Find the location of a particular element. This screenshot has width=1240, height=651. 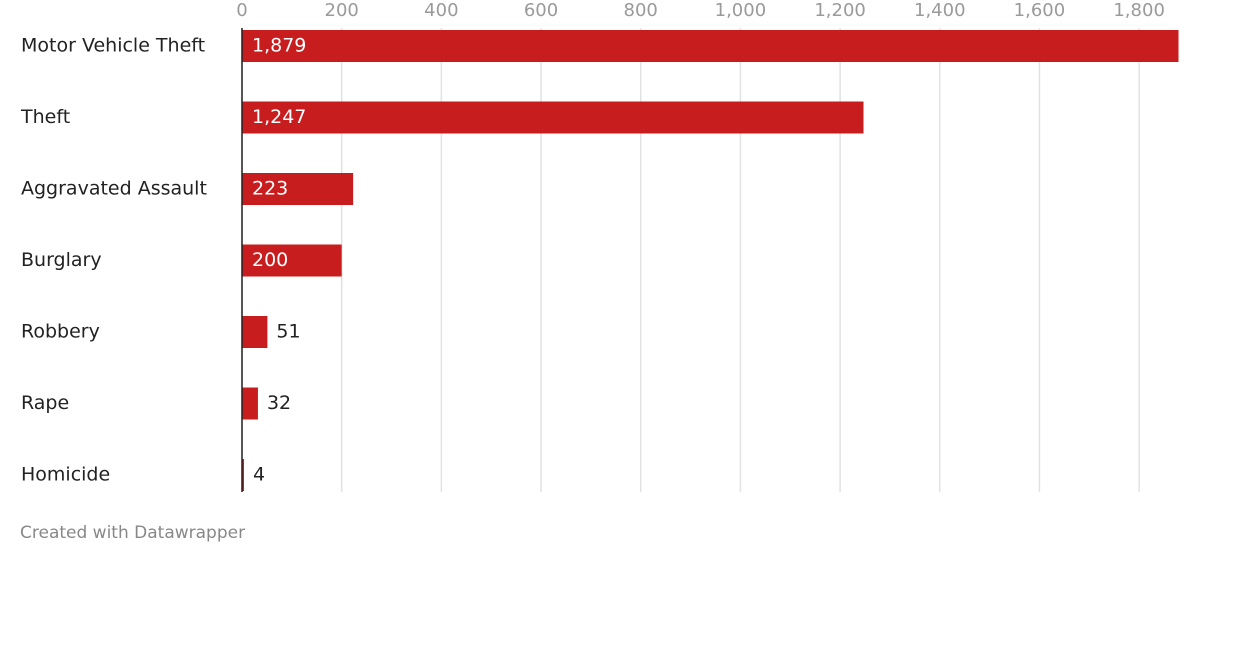

value-label: 1,247 is located at coordinates (279, 117).